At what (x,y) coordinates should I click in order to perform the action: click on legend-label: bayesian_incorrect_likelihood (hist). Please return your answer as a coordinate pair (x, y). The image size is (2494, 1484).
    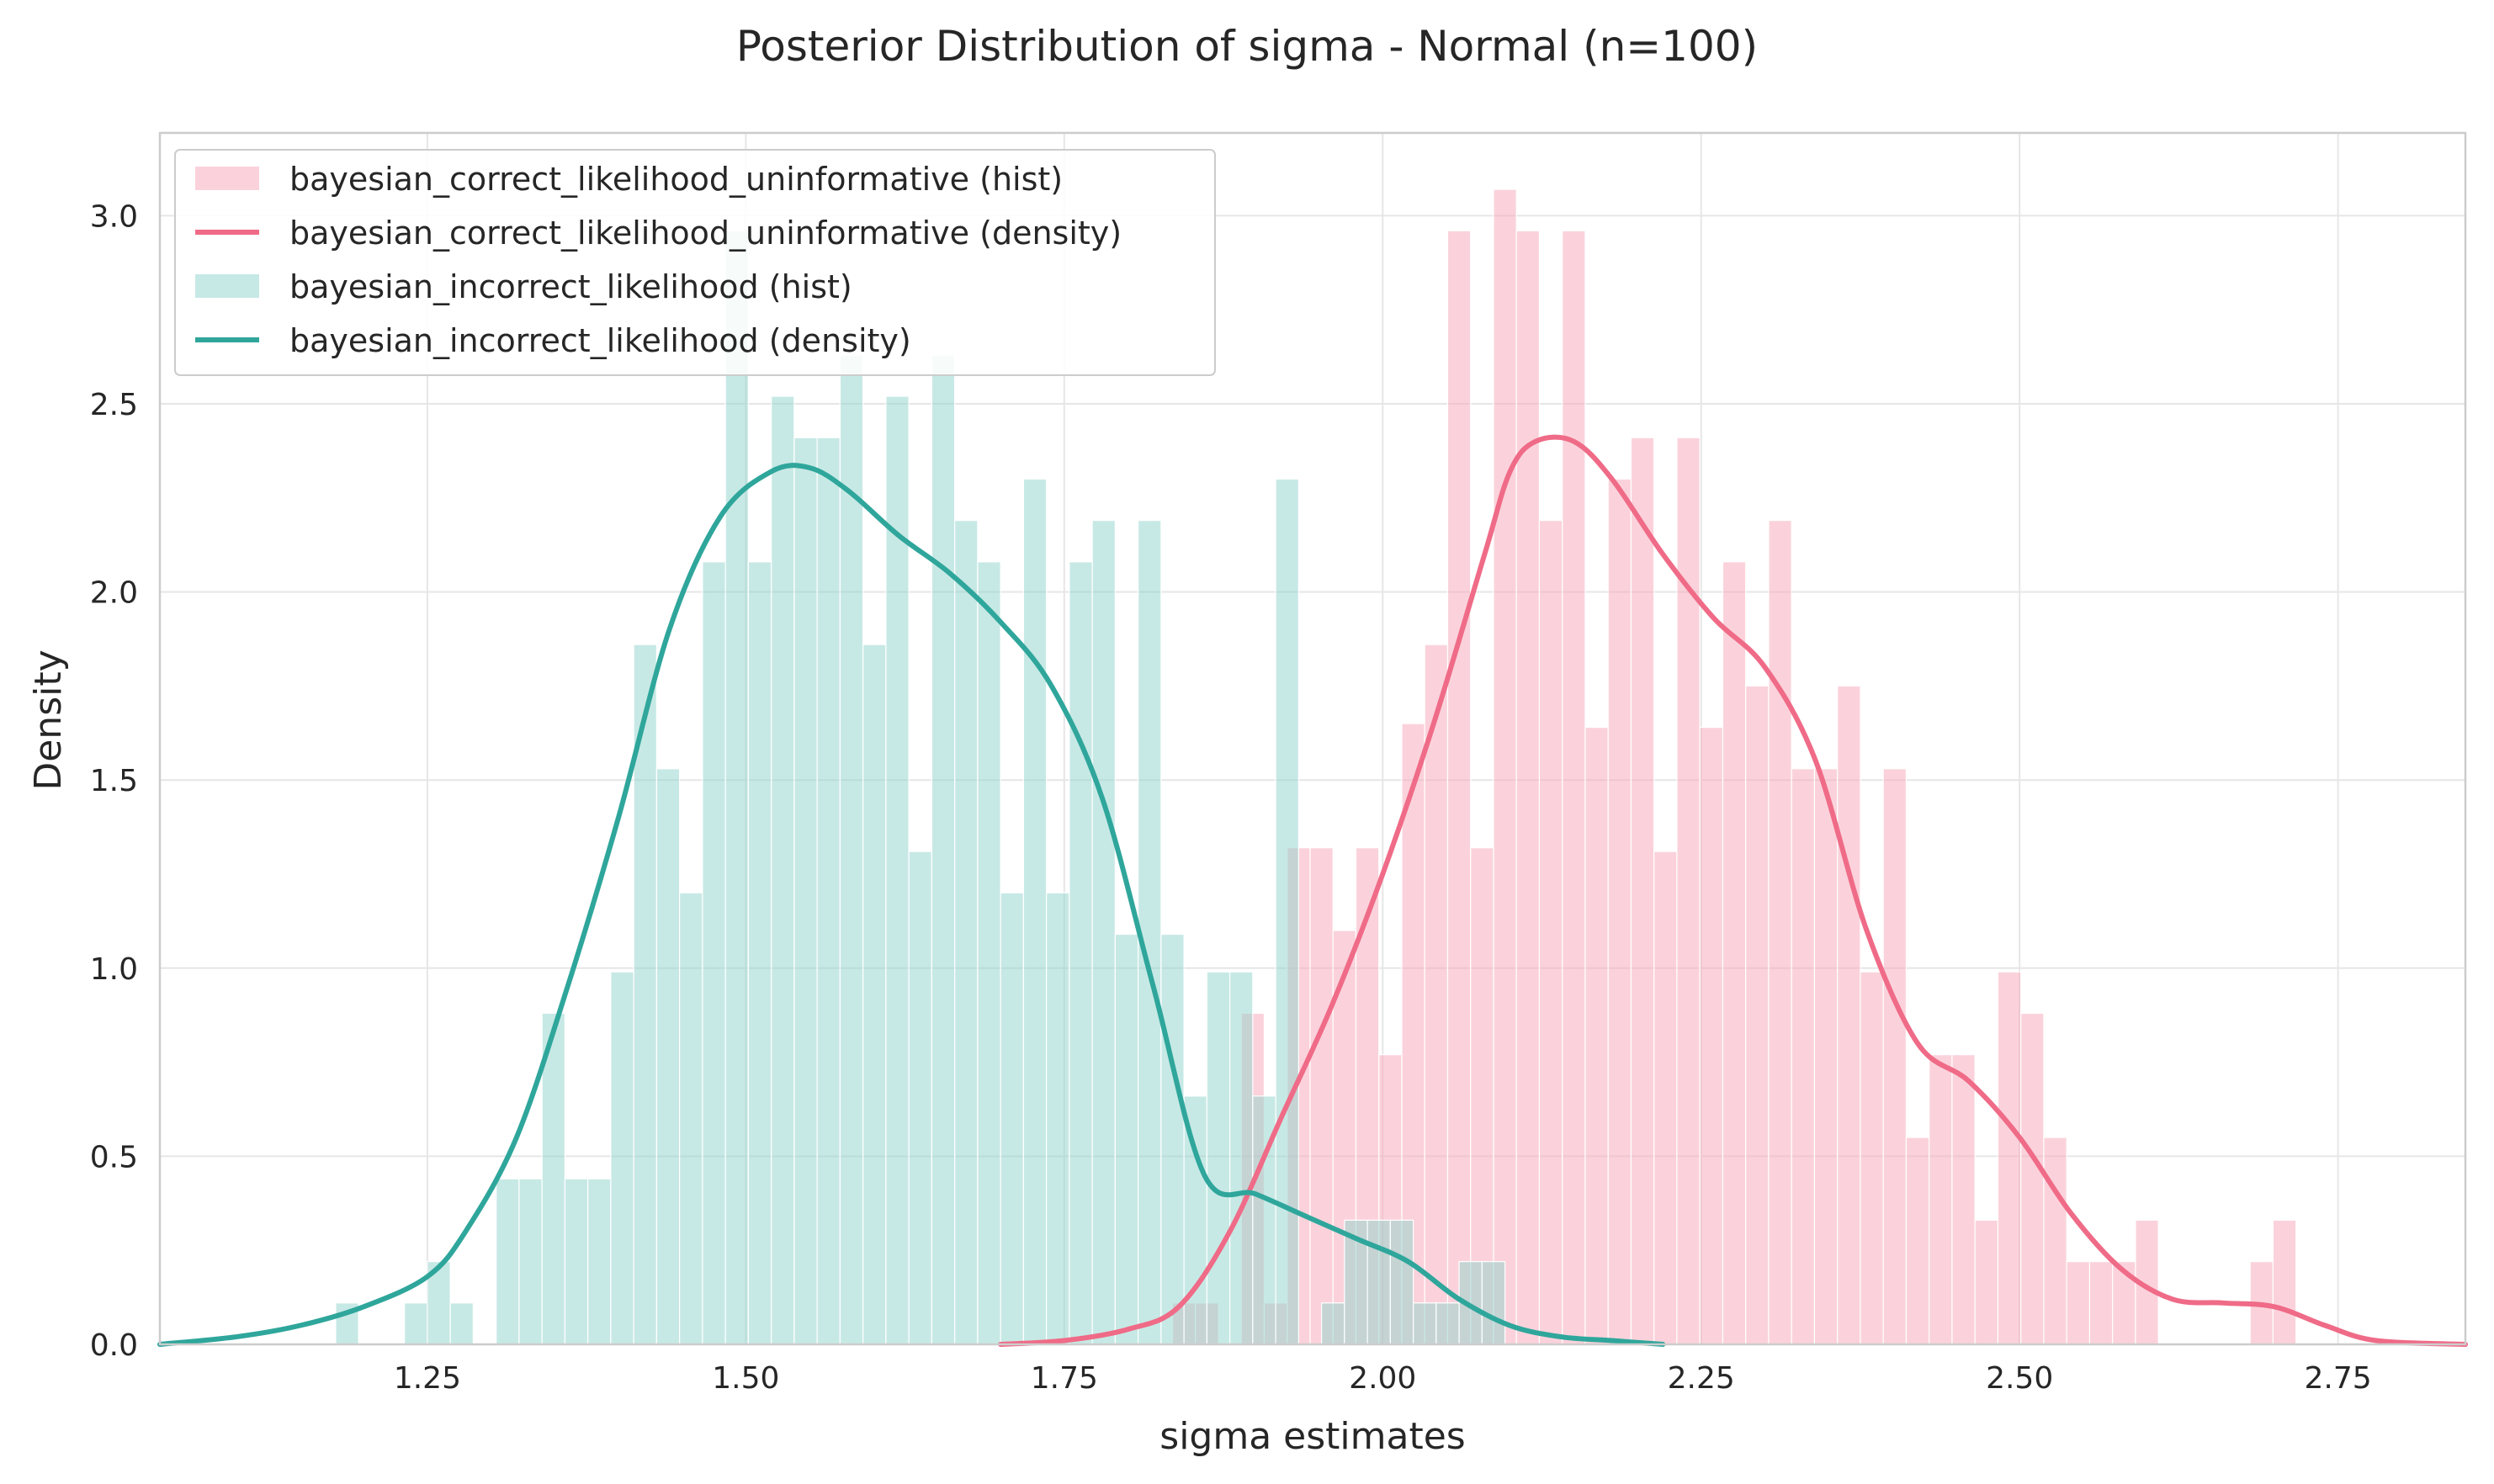
    Looking at the image, I should click on (570, 286).